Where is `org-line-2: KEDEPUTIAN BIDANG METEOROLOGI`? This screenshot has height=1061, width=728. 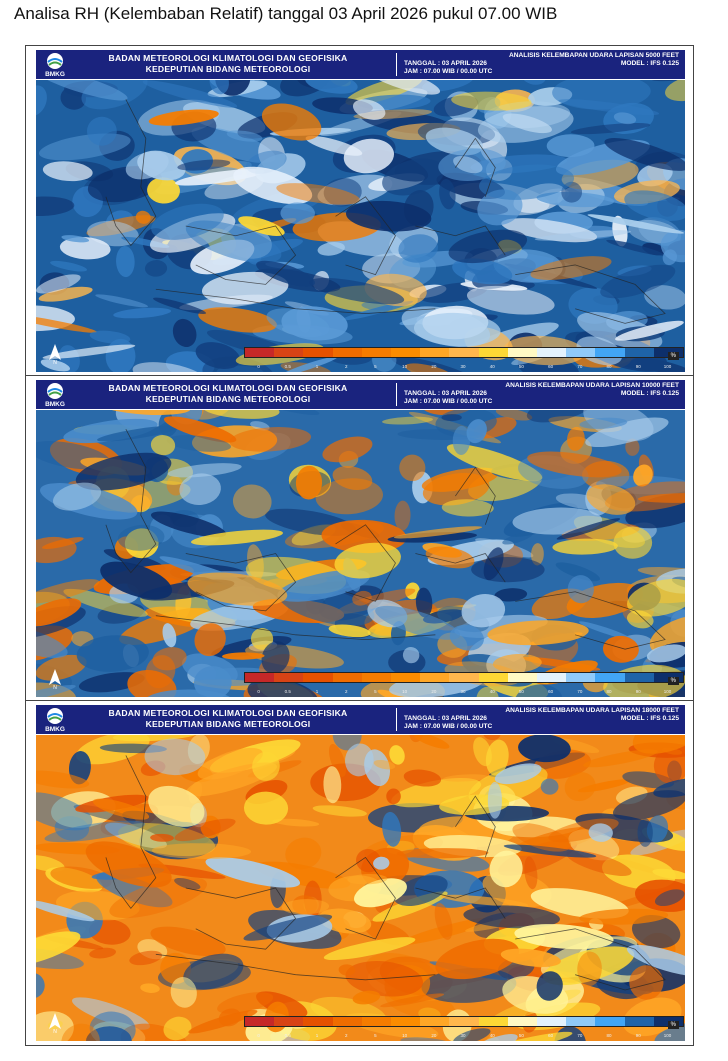
org-line-2: KEDEPUTIAN BIDANG METEOROLOGI is located at coordinates (228, 399).